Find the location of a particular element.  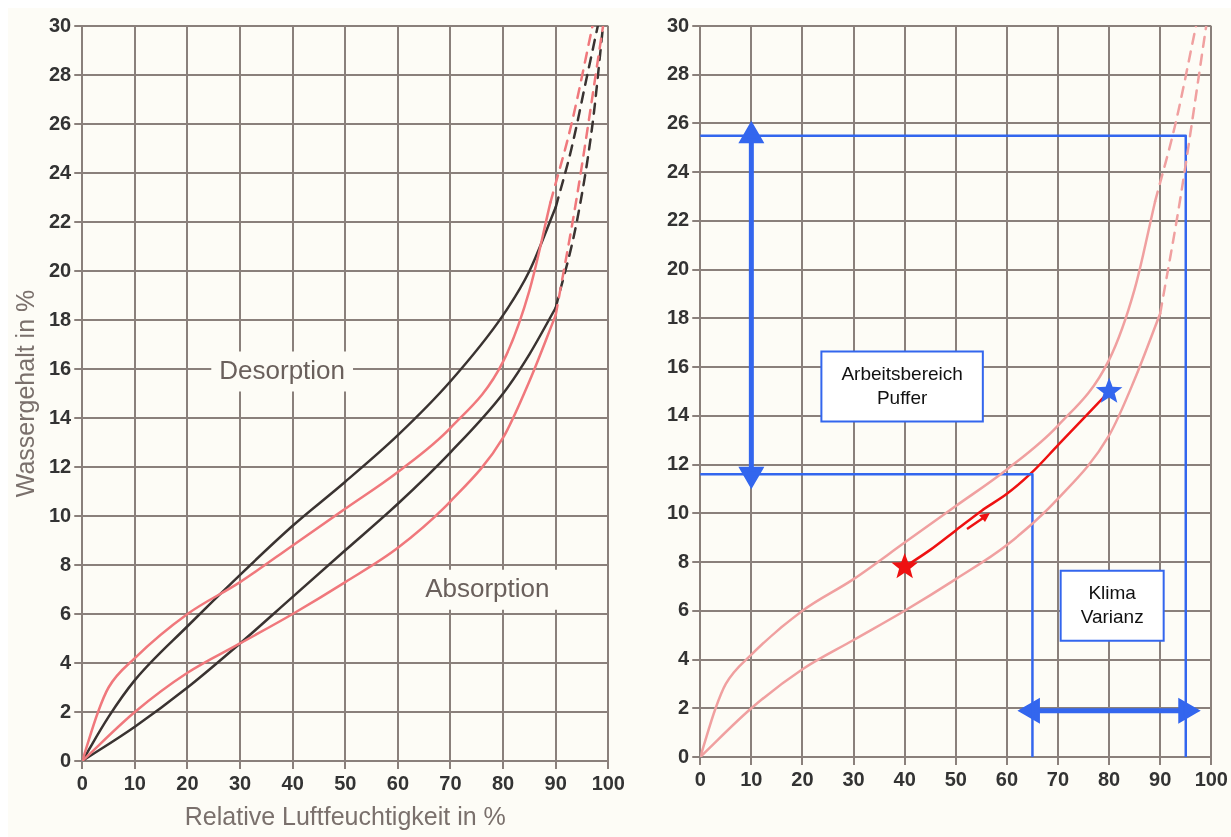

y-axis-title: Wassergehalt in % is located at coordinates (24, 393).